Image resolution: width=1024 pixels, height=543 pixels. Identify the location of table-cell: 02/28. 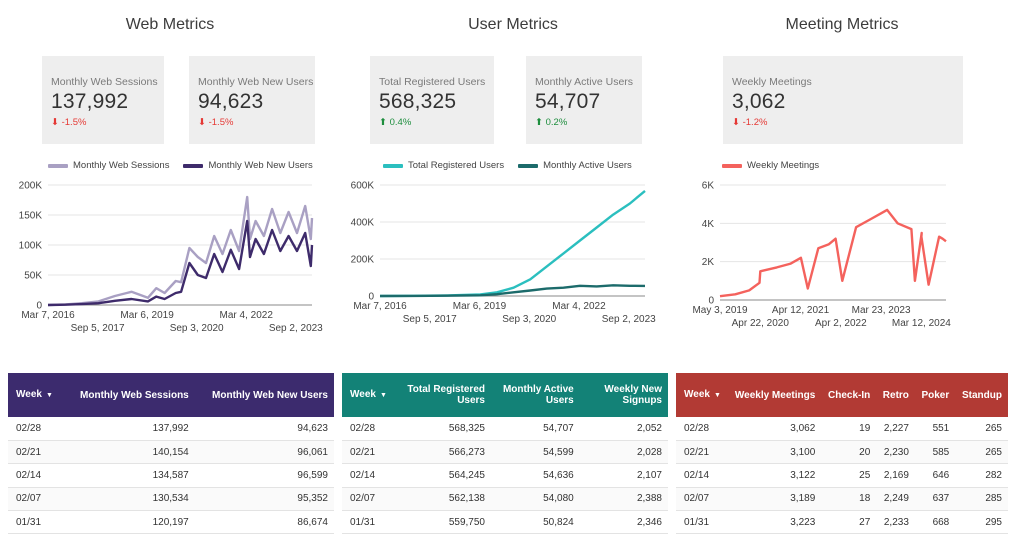
(367, 429).